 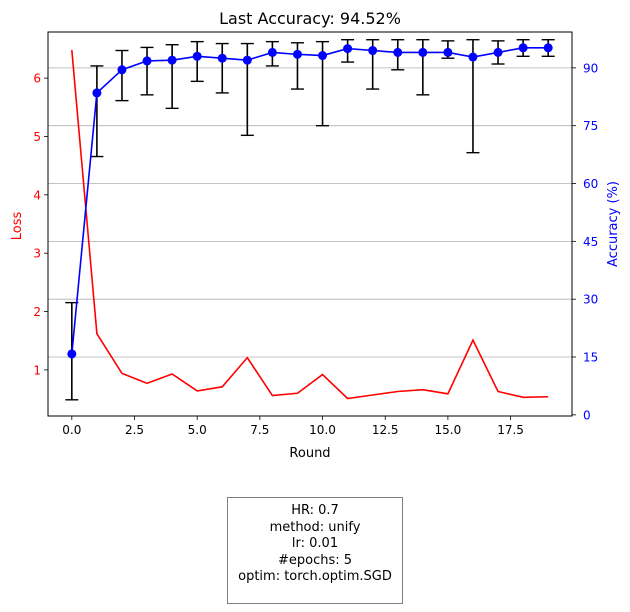 I want to click on x-tick-label: 7.5, so click(x=259, y=430).